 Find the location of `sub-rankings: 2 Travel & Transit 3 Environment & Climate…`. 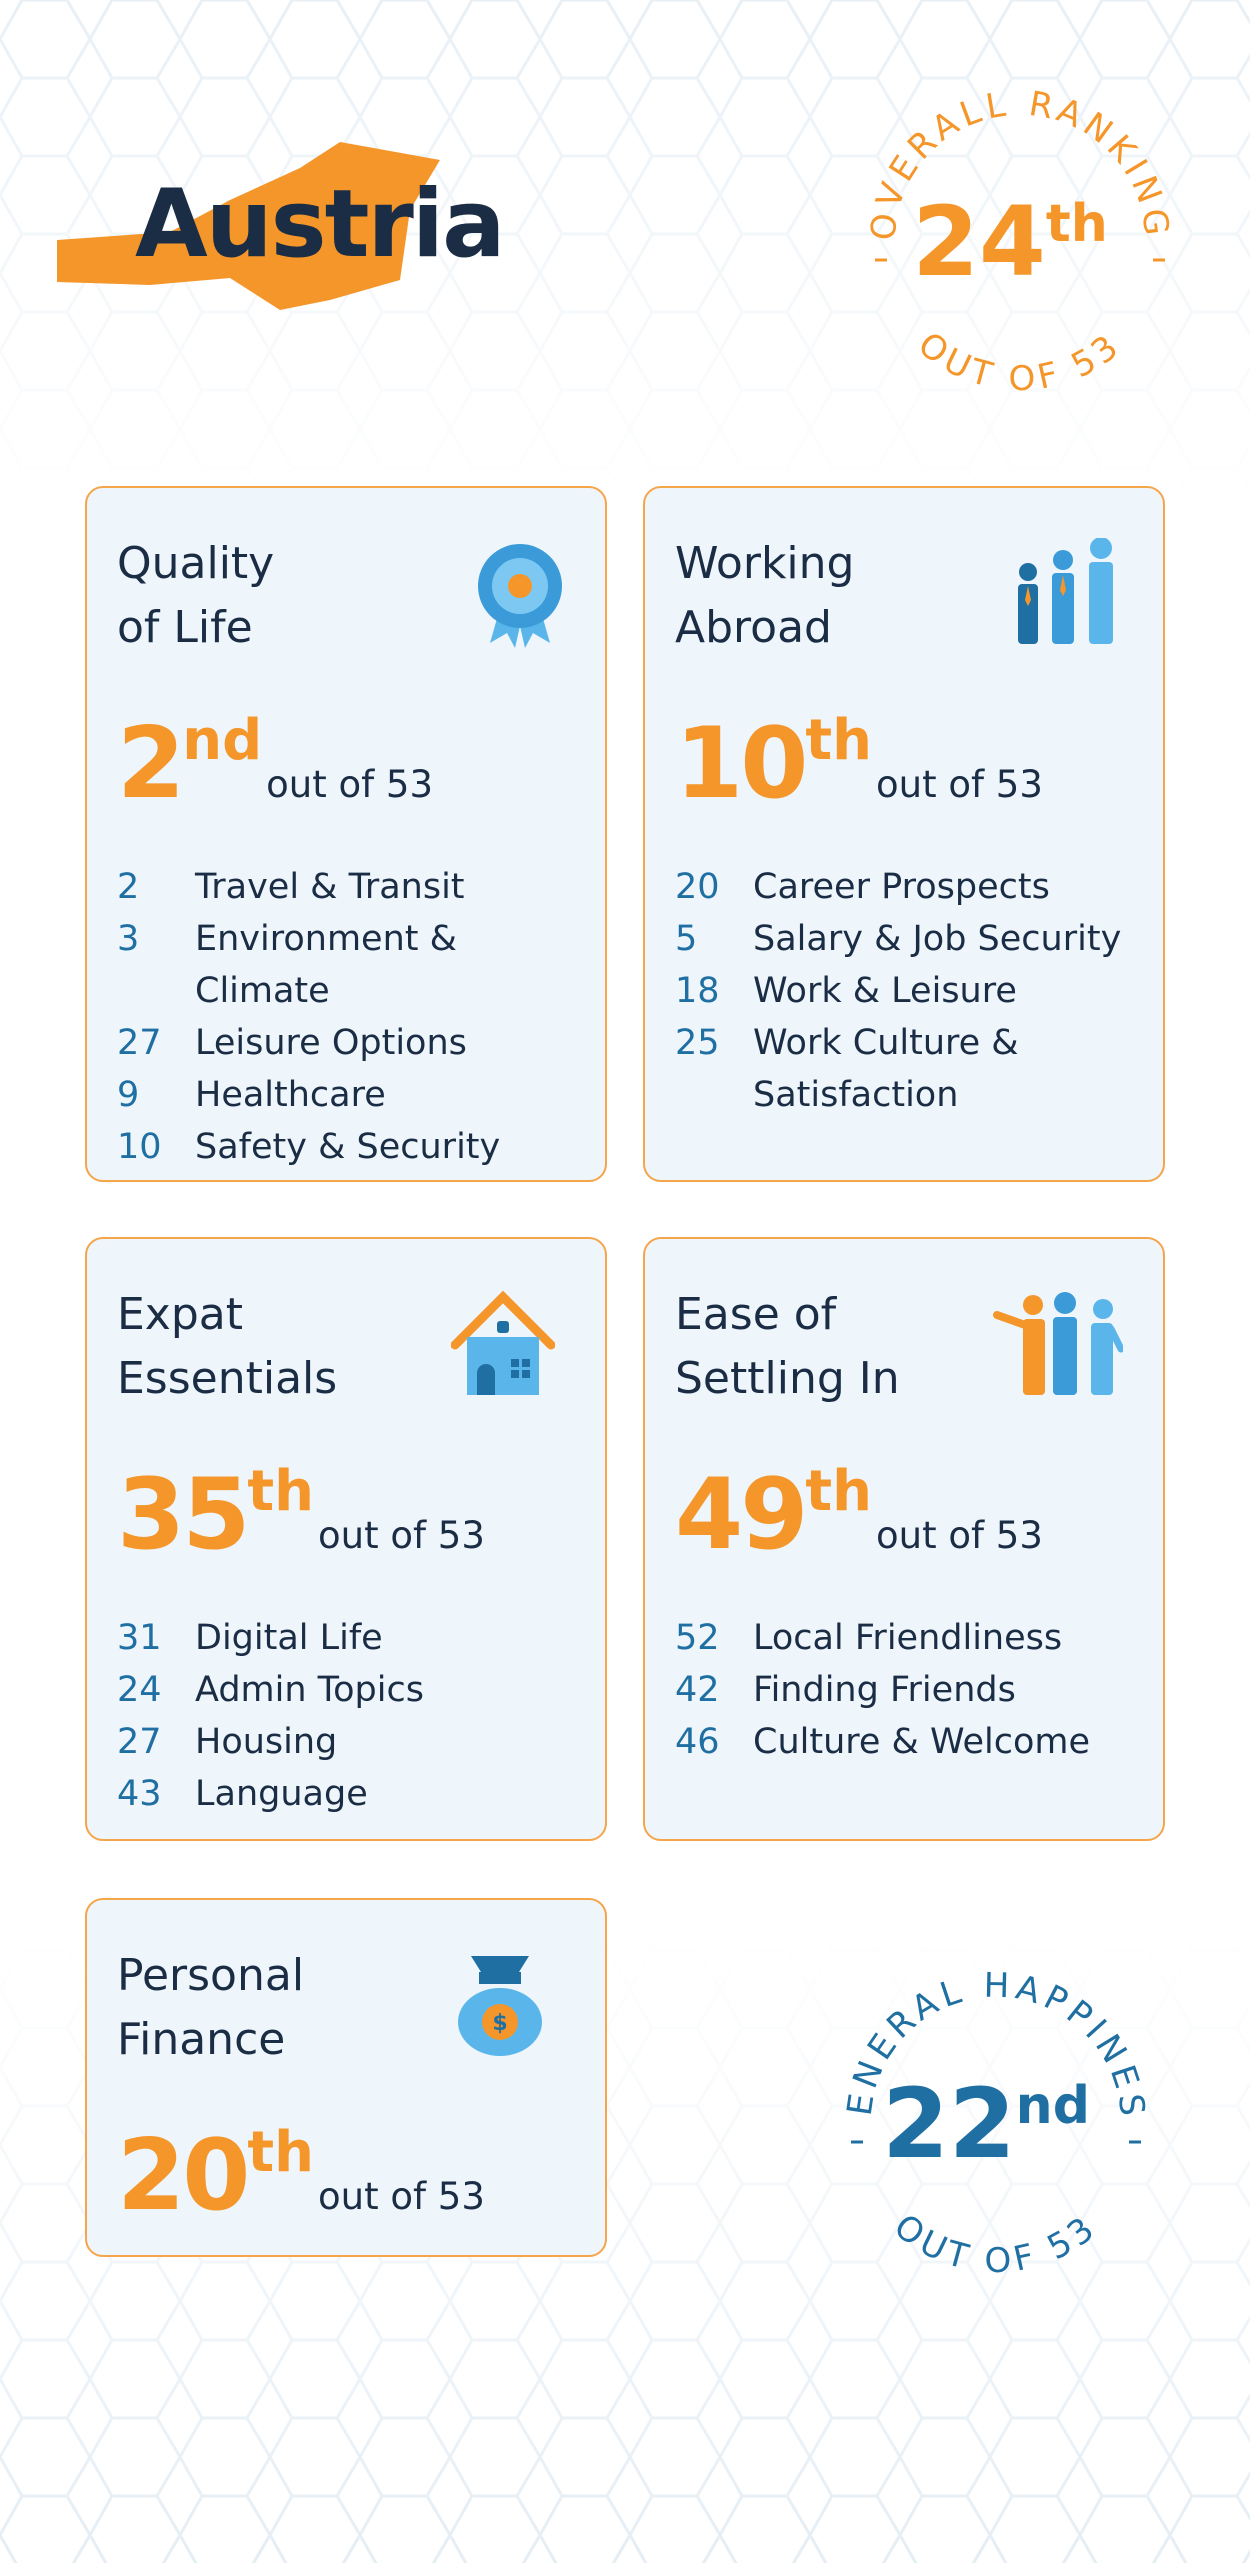

sub-rankings: 2 Travel & Transit 3 Environment & Climate… is located at coordinates (346, 1017).